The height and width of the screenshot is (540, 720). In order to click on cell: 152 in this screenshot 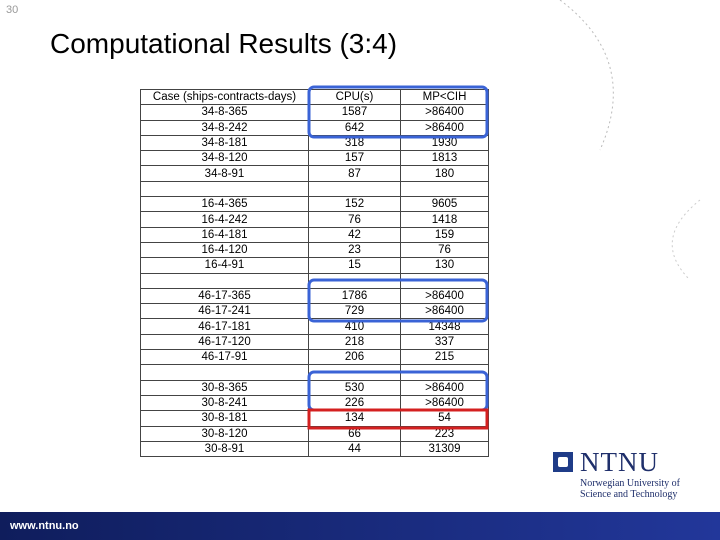, I will do `click(354, 204)`.